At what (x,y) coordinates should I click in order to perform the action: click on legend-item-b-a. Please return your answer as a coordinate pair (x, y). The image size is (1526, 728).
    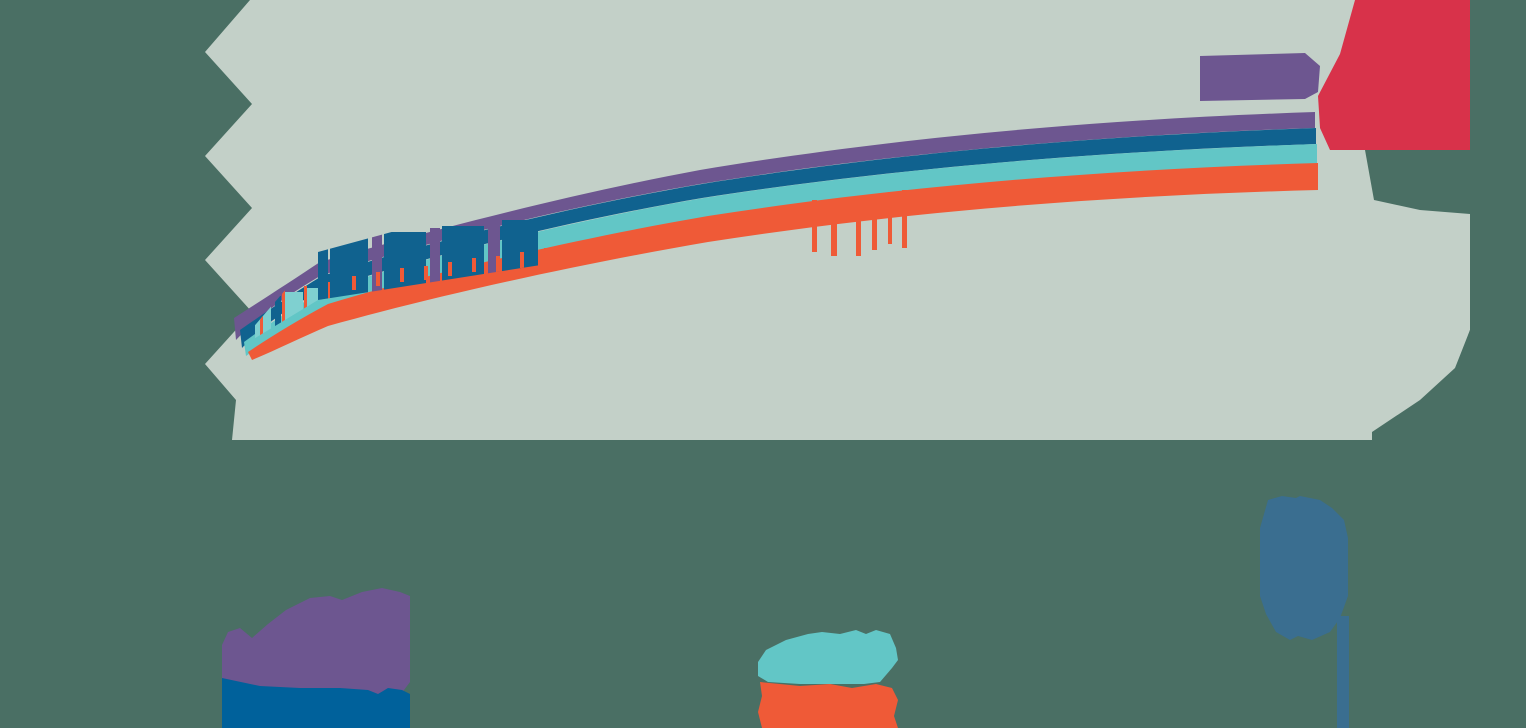
    Looking at the image, I should click on (828, 679).